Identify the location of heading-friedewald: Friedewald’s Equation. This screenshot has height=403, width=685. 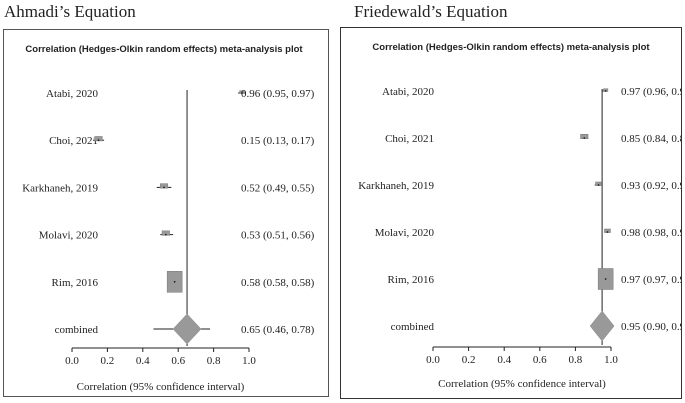
(431, 11).